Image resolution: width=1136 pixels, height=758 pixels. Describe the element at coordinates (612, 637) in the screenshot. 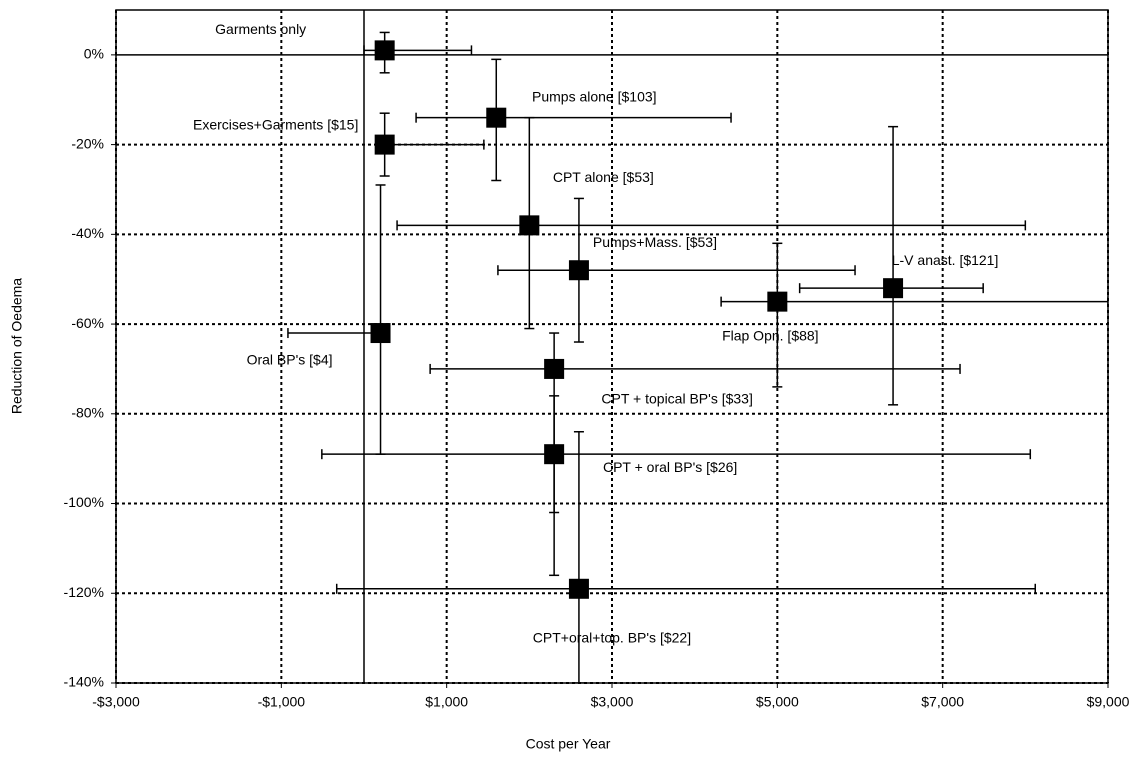

I see `point-label: CPT+oral+top. BP's [$22]` at that location.